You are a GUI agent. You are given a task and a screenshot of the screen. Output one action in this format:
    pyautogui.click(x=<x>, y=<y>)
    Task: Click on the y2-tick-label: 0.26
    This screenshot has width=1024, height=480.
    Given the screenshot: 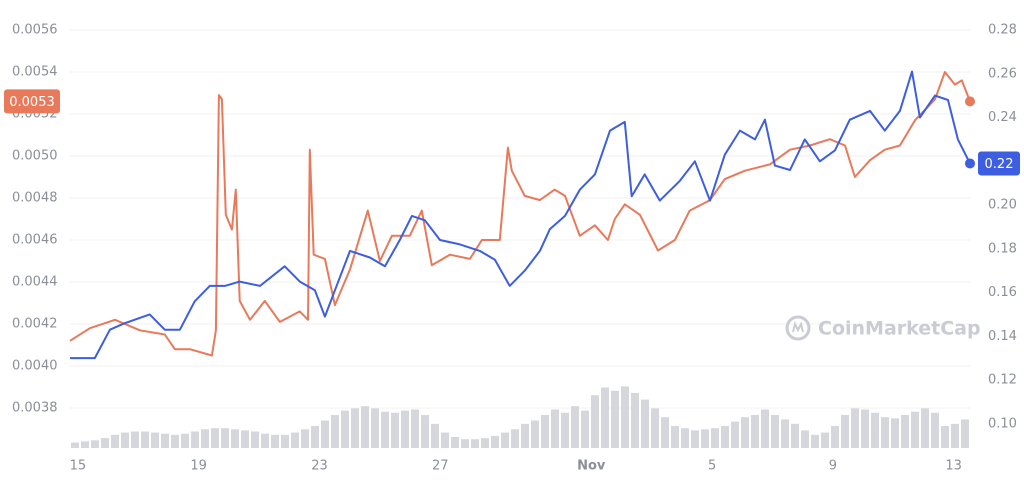 What is the action you would take?
    pyautogui.click(x=1002, y=73)
    